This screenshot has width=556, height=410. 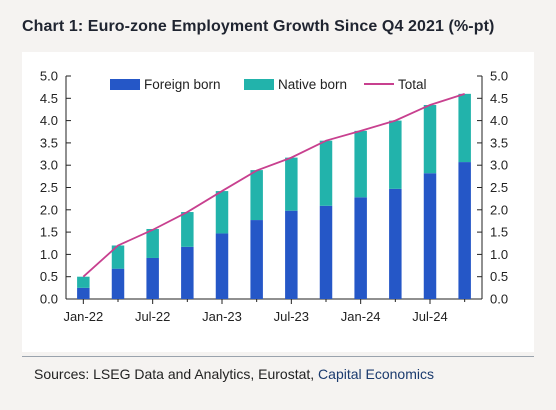 I want to click on legend-label-total: Total, so click(x=412, y=84).